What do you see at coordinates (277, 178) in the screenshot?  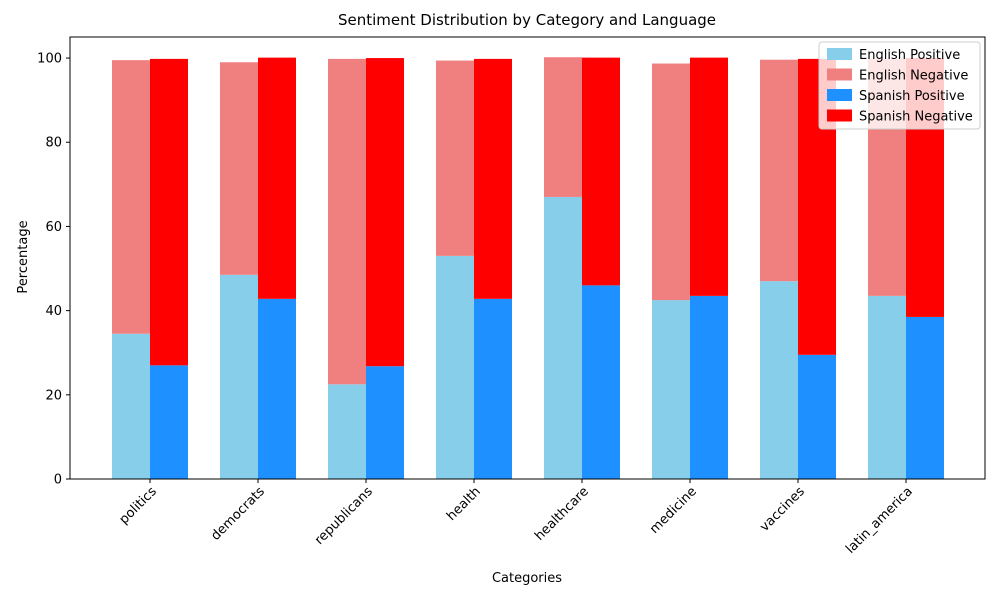 I see `bar-spanish-negative-democrats` at bounding box center [277, 178].